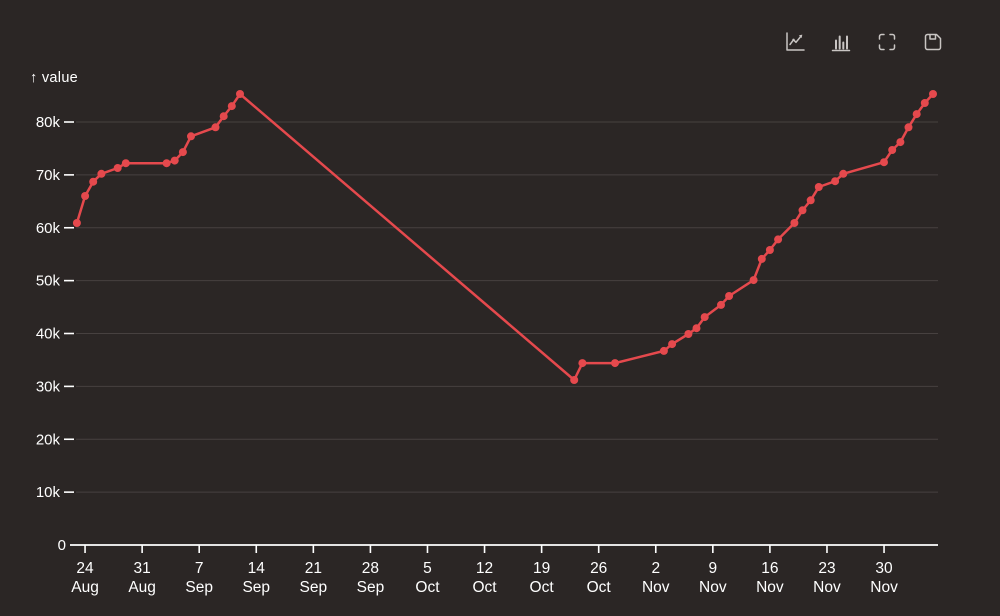  What do you see at coordinates (769, 568) in the screenshot?
I see `x-tick-label-day: 16` at bounding box center [769, 568].